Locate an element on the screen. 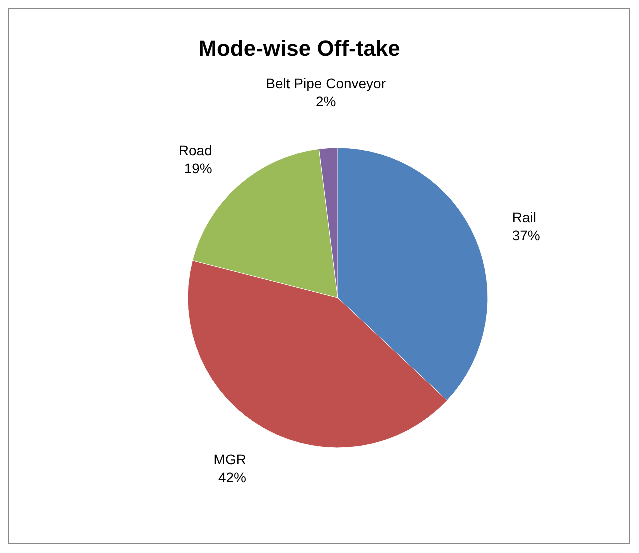 The height and width of the screenshot is (553, 639). chart-title: Mode-wise Off-take is located at coordinates (299, 48).